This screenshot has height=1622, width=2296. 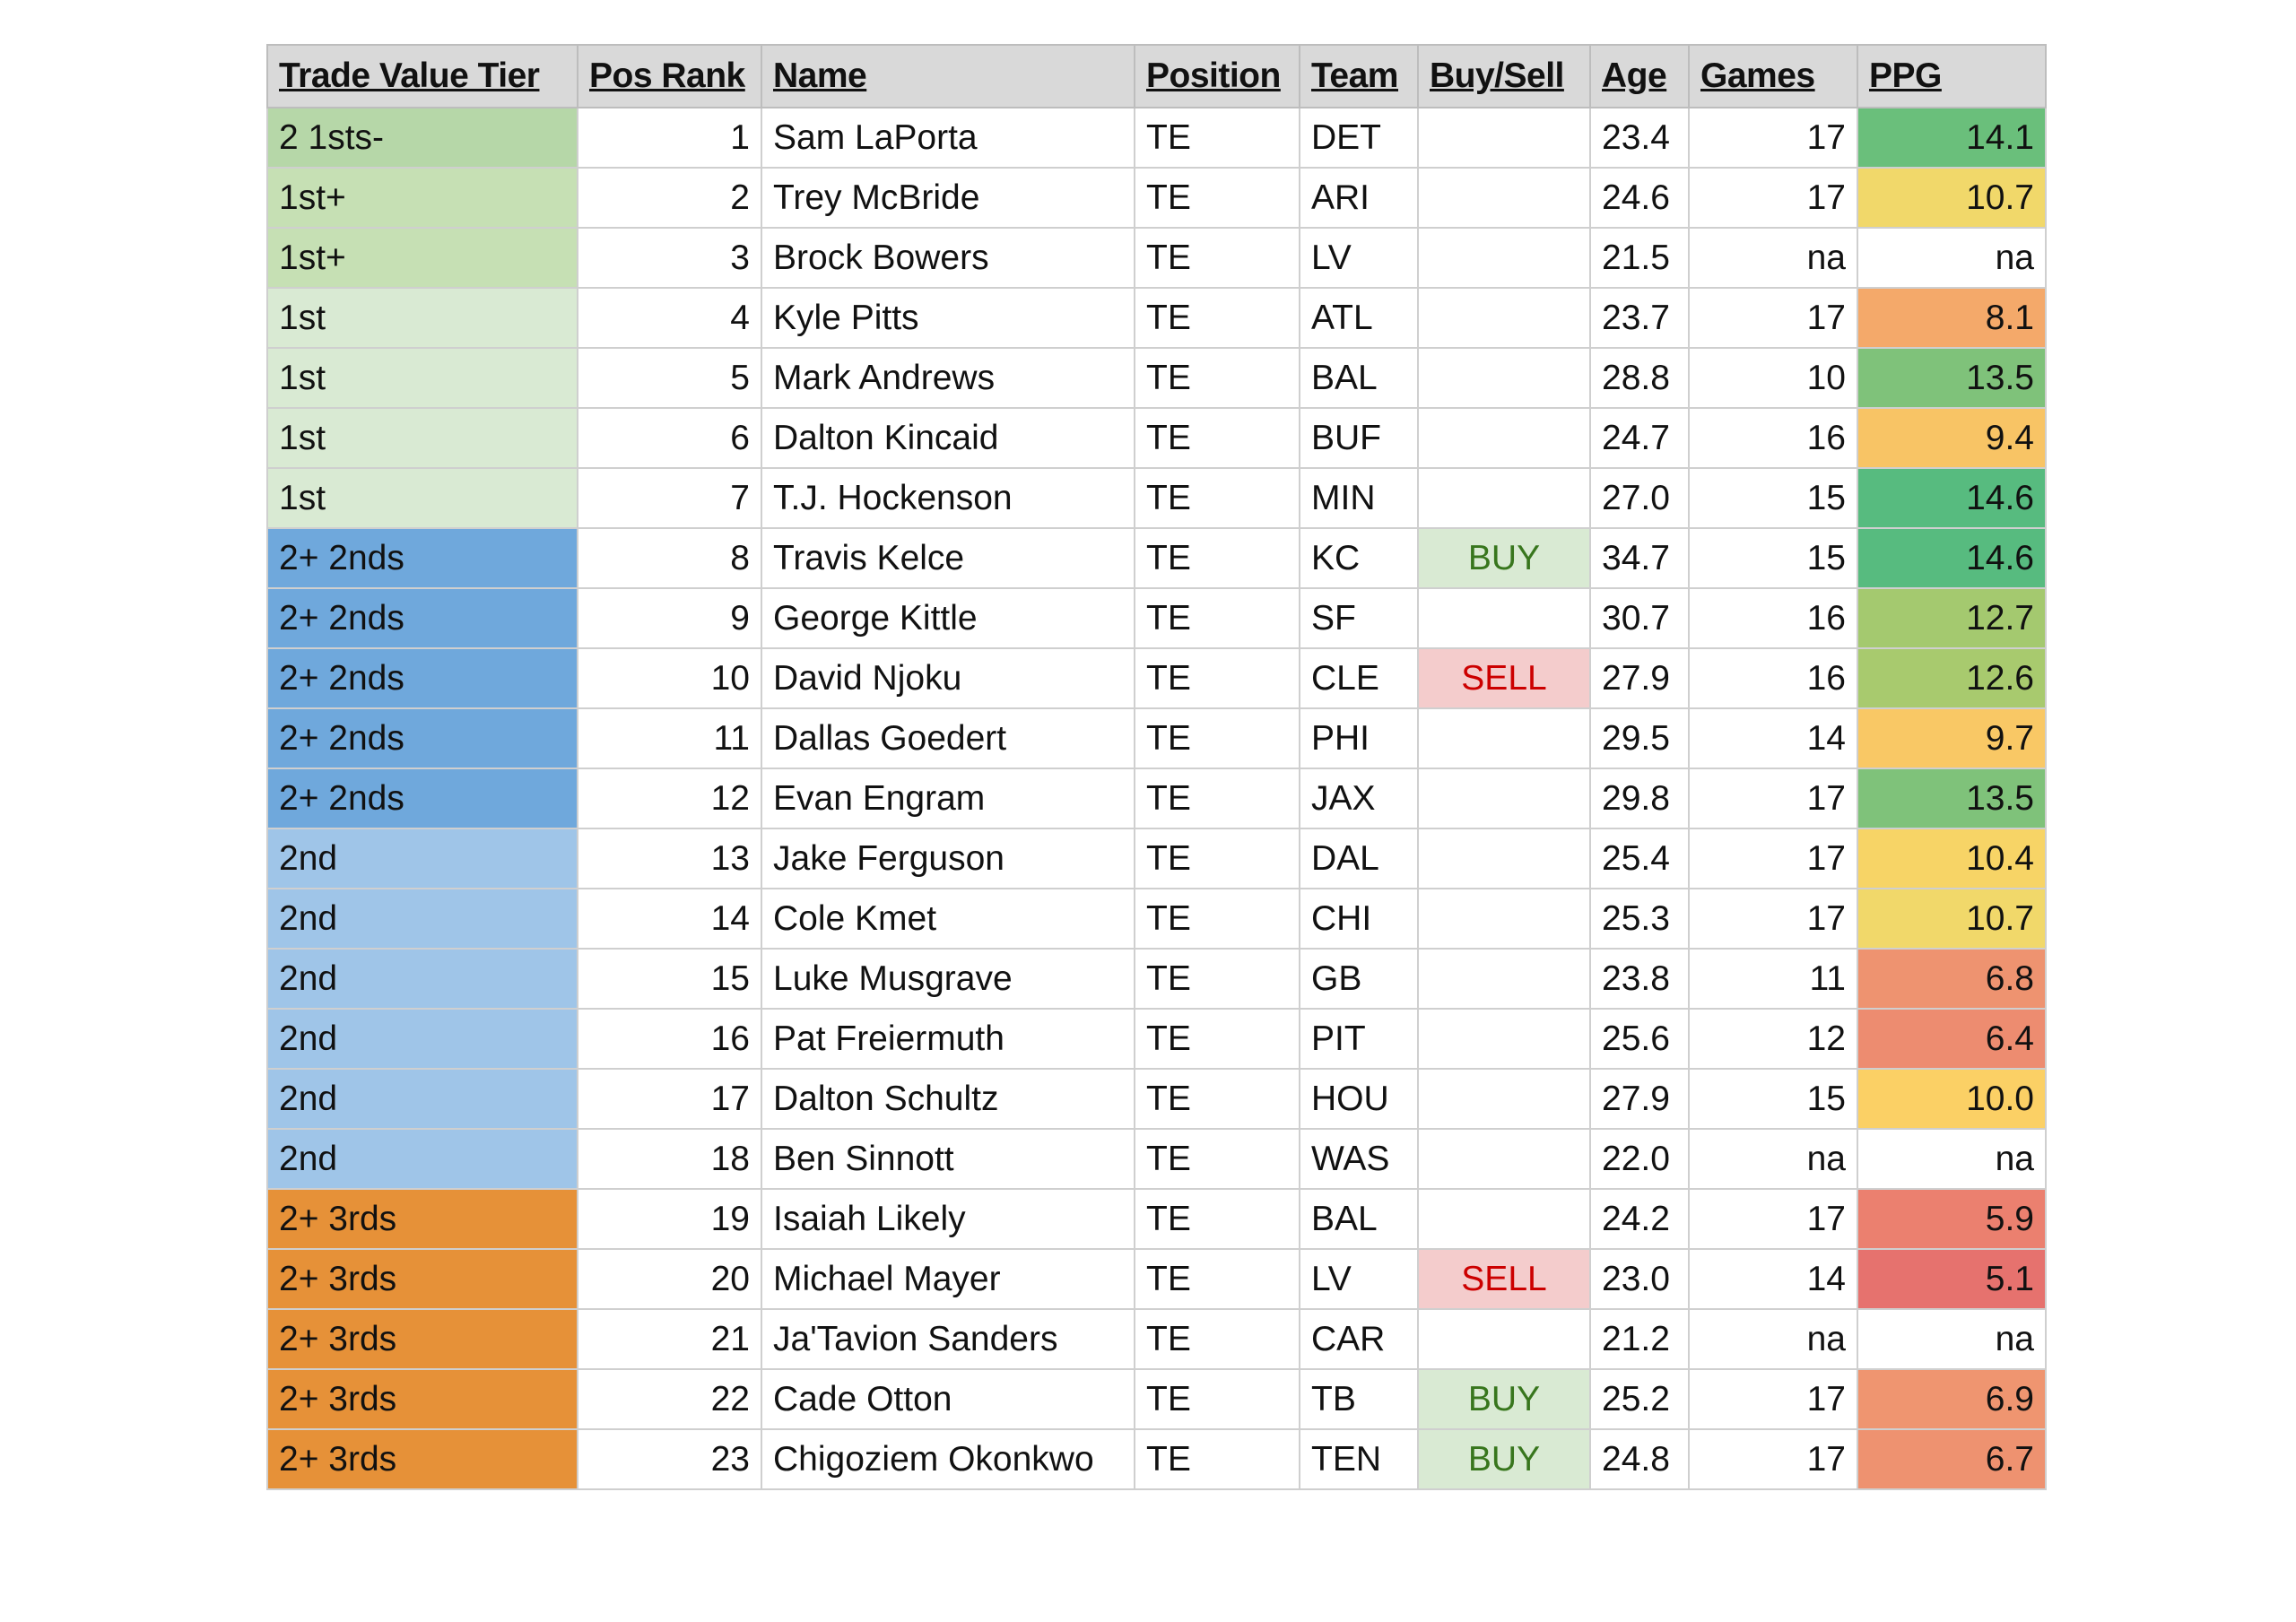 What do you see at coordinates (1952, 979) in the screenshot?
I see `cell-ppg: 6.8` at bounding box center [1952, 979].